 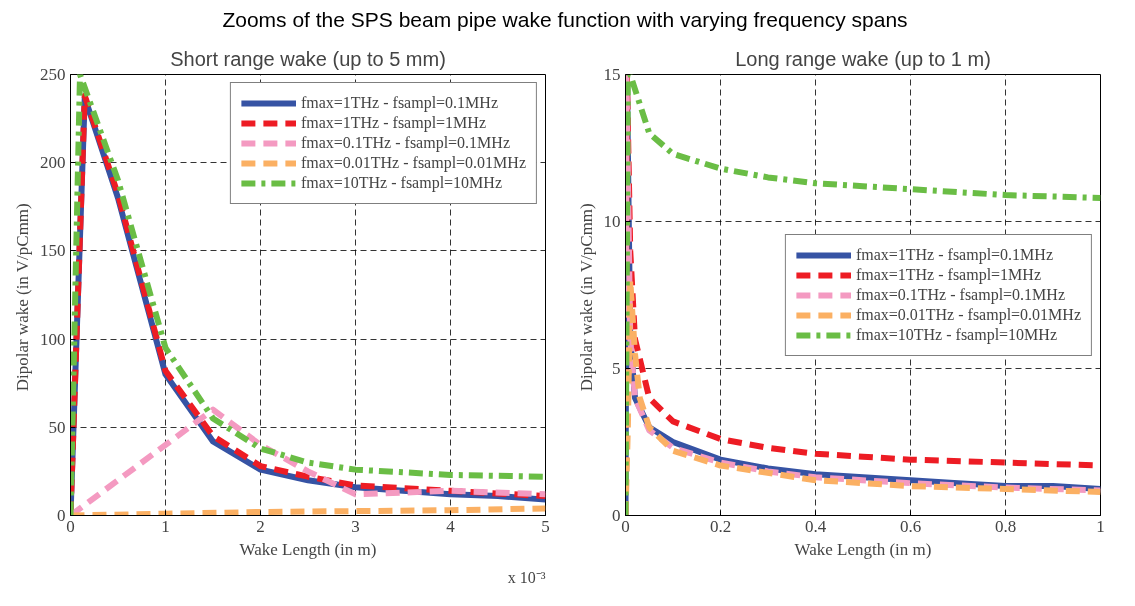 What do you see at coordinates (451, 526) in the screenshot?
I see `x-tick-label: 4` at bounding box center [451, 526].